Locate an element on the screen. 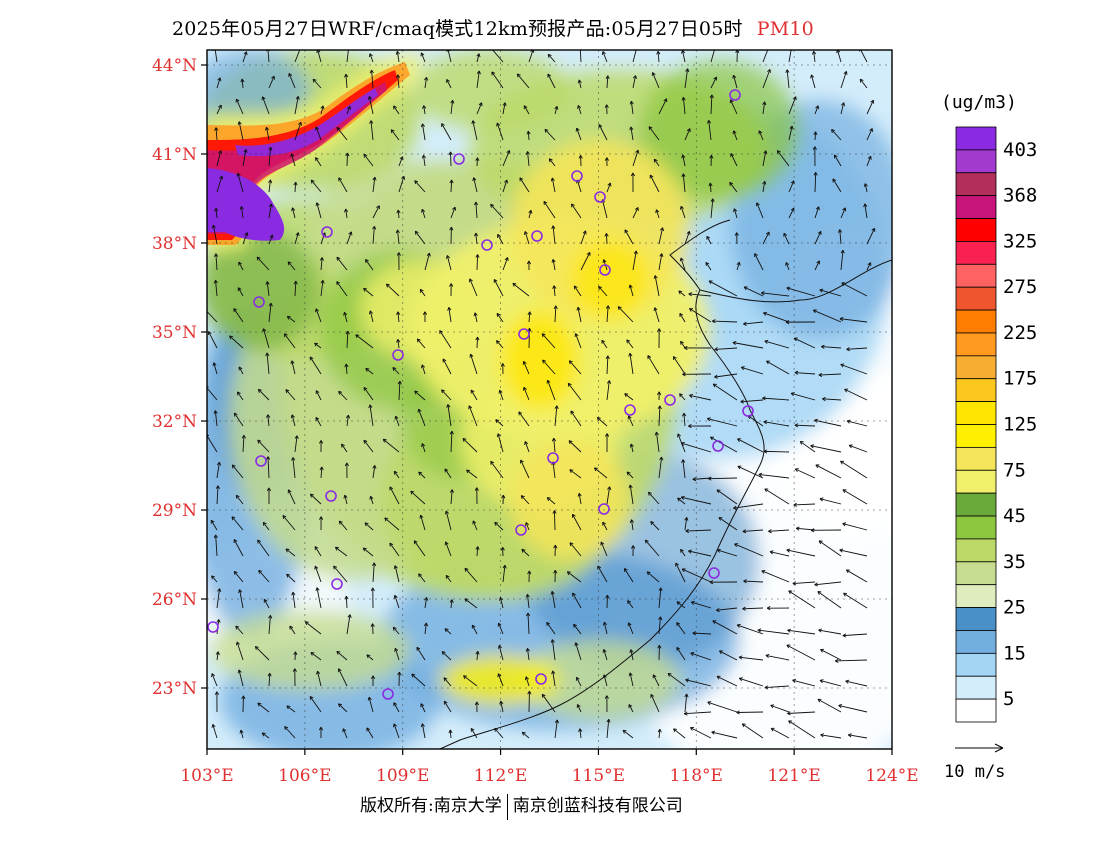 Image resolution: width=1100 pixels, height=850 pixels. copyright-left: 版权所有:南京大学 is located at coordinates (431, 806).